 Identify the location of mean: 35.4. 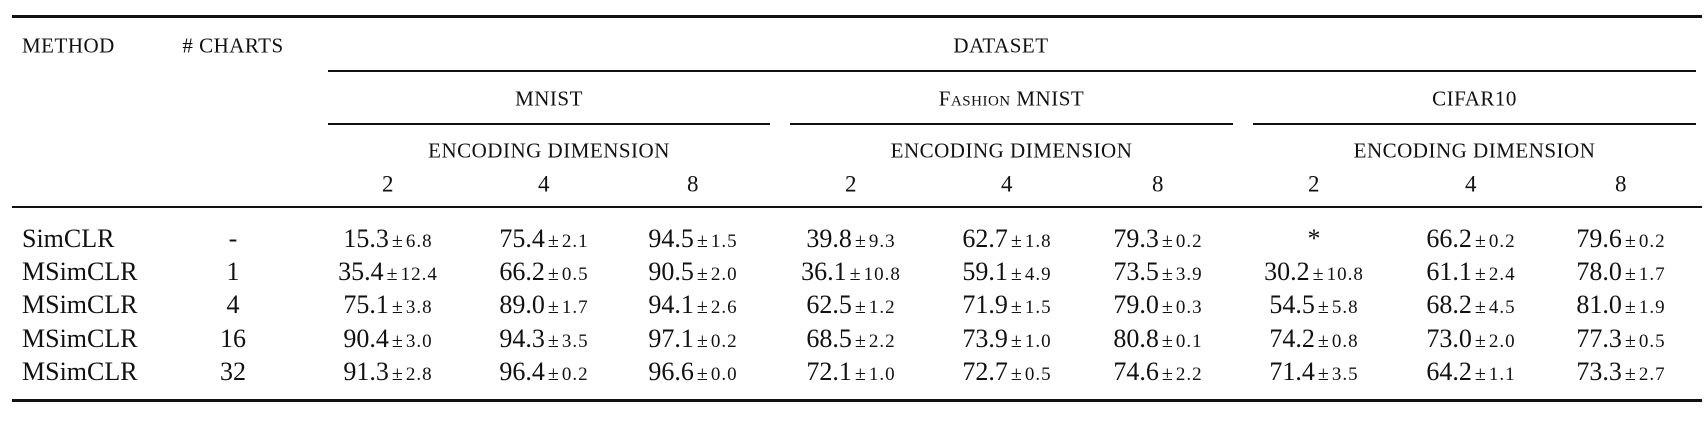
(361, 271).